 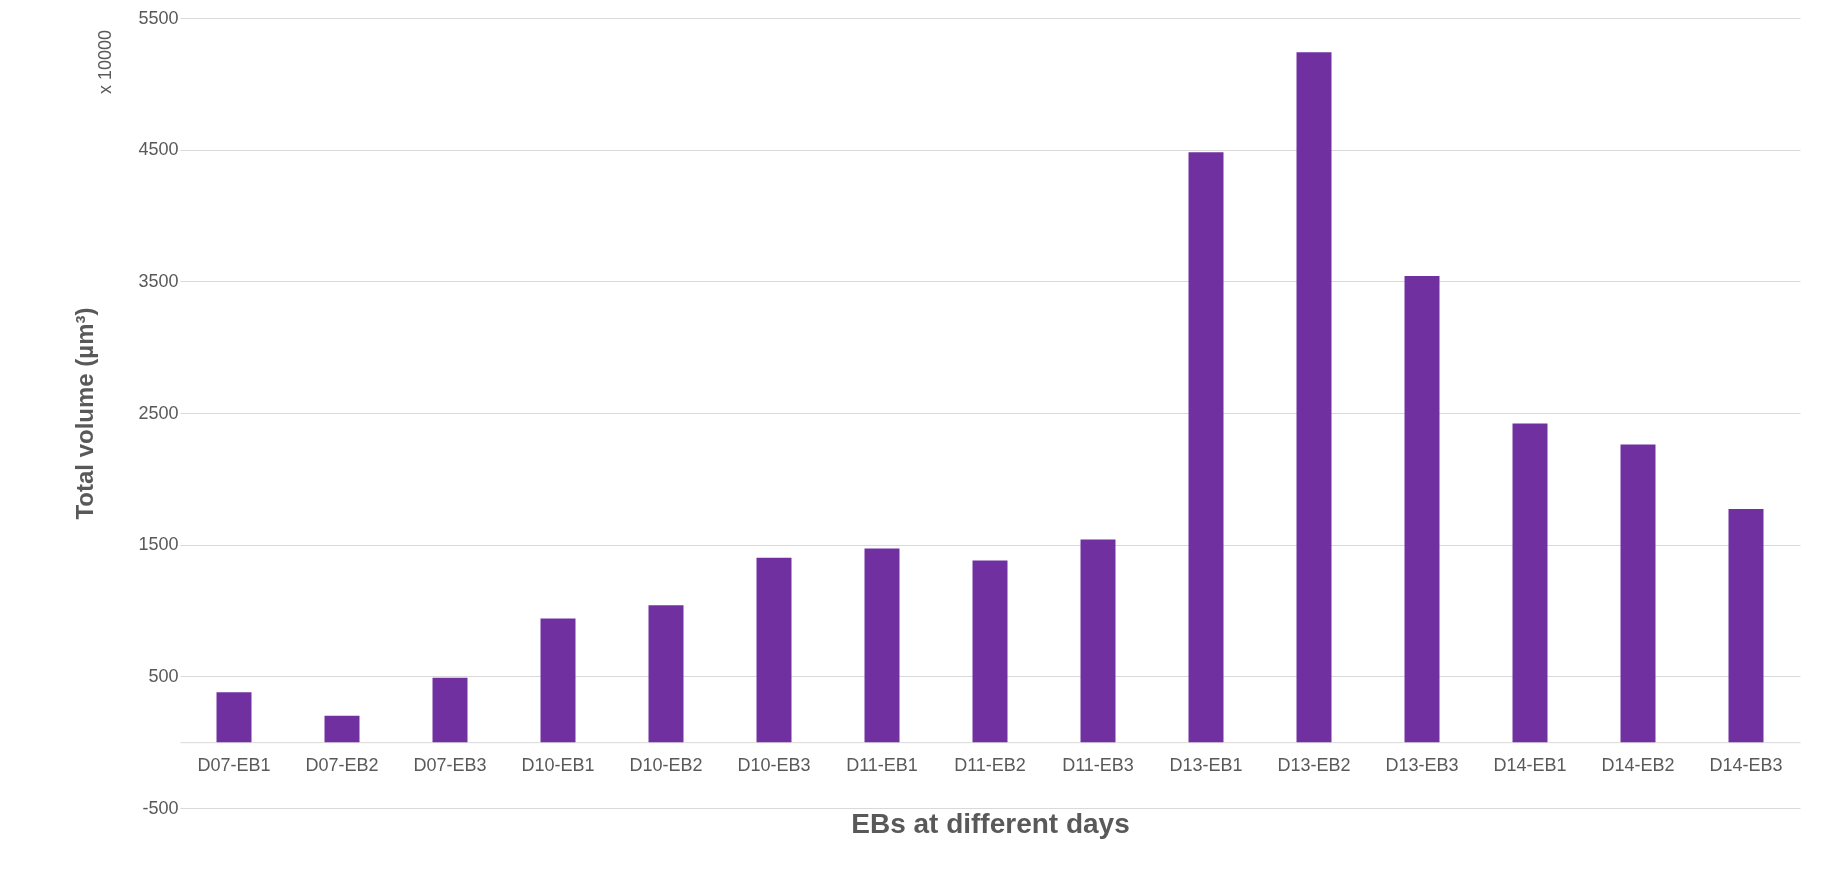 What do you see at coordinates (105, 62) in the screenshot?
I see `text: x 10000` at bounding box center [105, 62].